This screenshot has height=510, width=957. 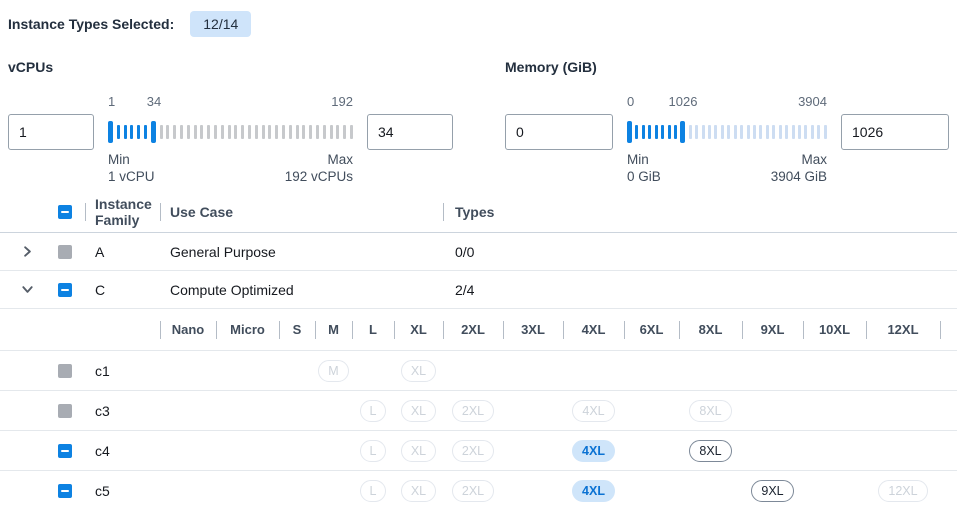 What do you see at coordinates (65, 211) in the screenshot?
I see `select-all-checkbox` at bounding box center [65, 211].